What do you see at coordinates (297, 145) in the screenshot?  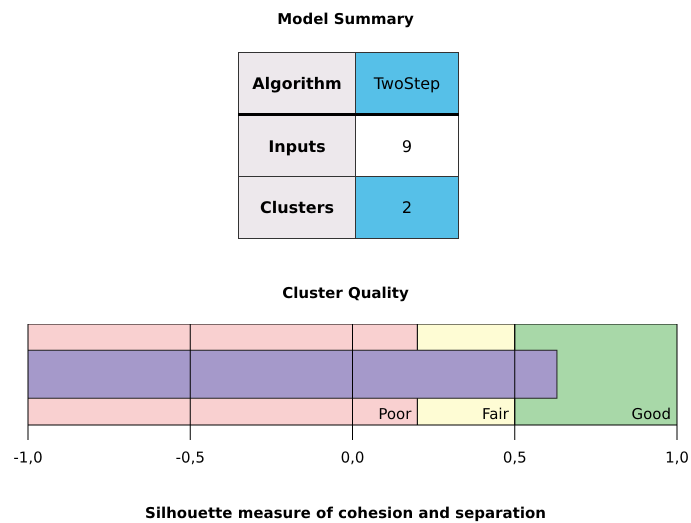 I see `text: Inputs` at bounding box center [297, 145].